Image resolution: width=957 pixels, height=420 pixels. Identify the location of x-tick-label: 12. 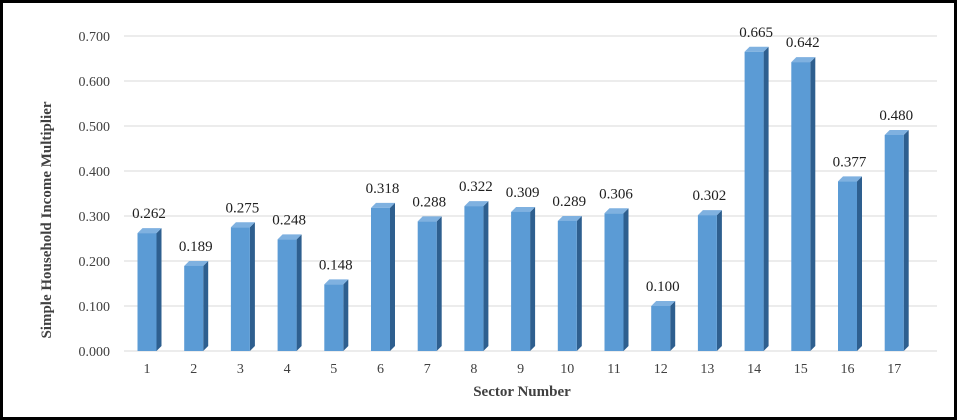
(661, 369).